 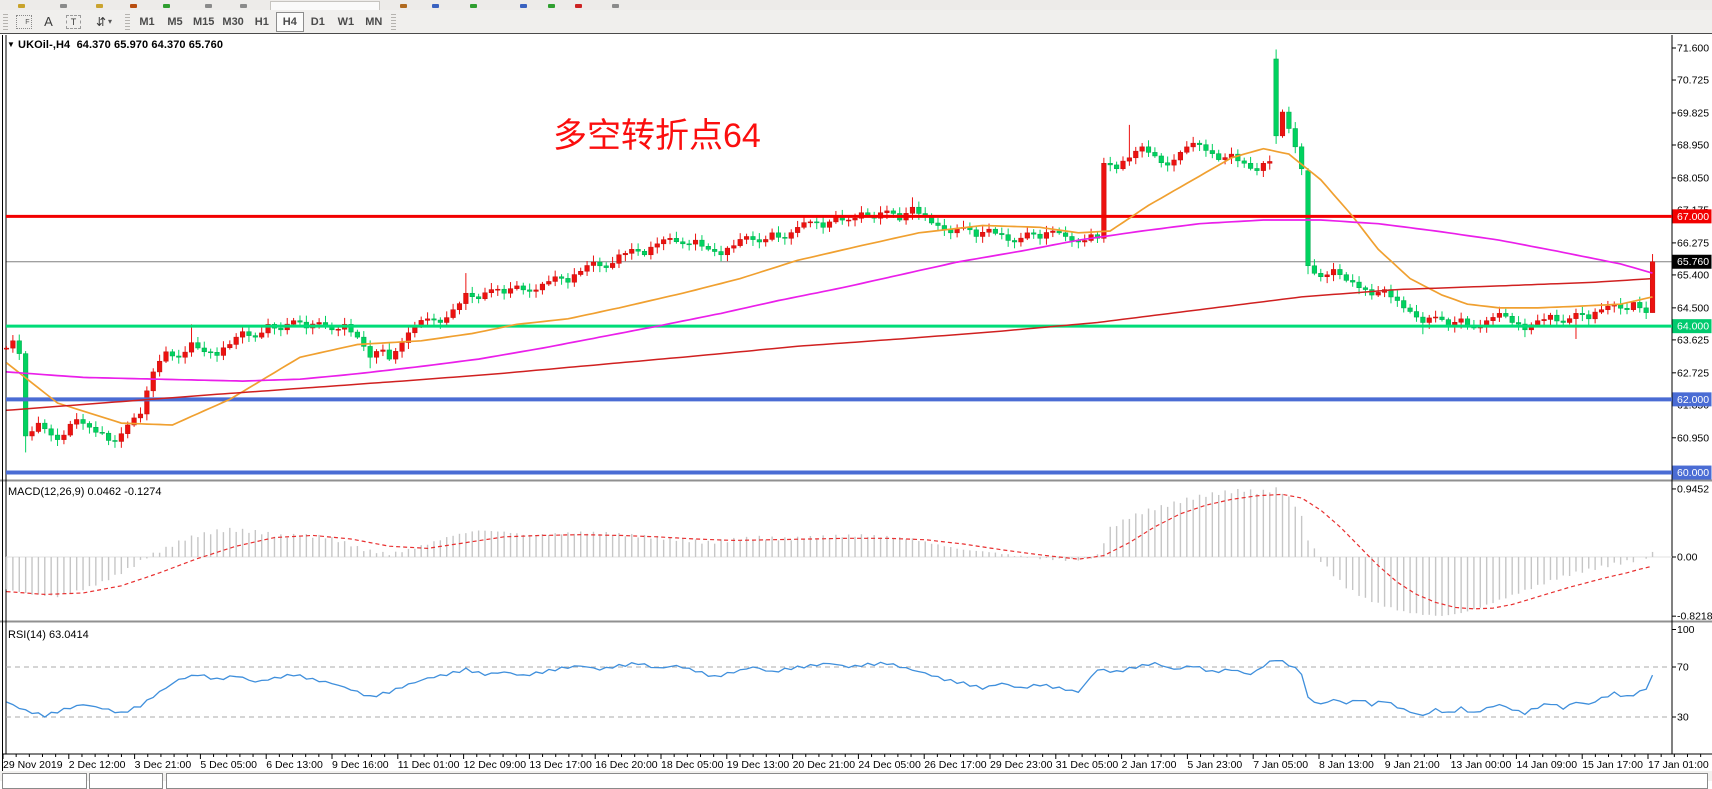 What do you see at coordinates (1546, 765) in the screenshot?
I see `svg-text: 14 Jan 09:00` at bounding box center [1546, 765].